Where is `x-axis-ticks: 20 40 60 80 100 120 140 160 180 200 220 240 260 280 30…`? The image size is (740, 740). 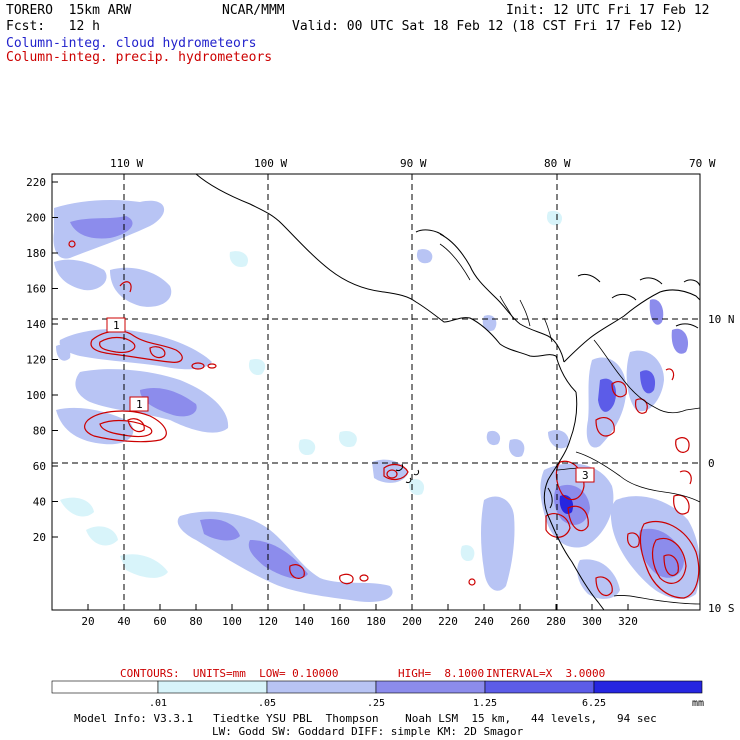 x-axis-ticks: 20 40 60 80 100 120 140 160 180 200 220 240 260 280 30… is located at coordinates (359, 616).